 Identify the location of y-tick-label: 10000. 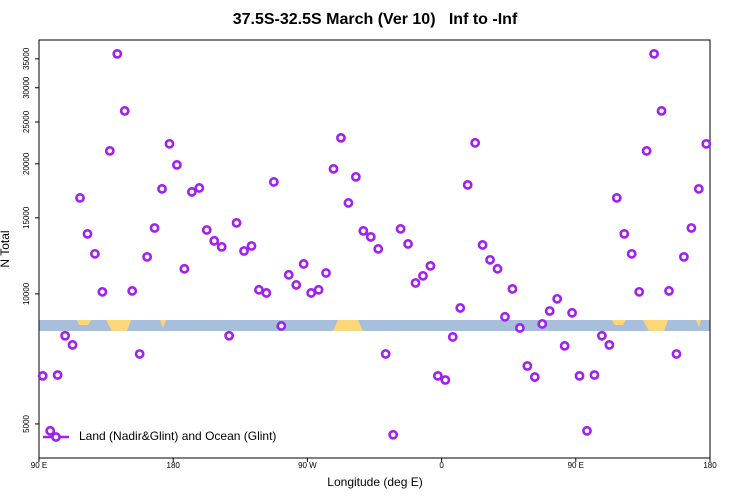
(26, 293).